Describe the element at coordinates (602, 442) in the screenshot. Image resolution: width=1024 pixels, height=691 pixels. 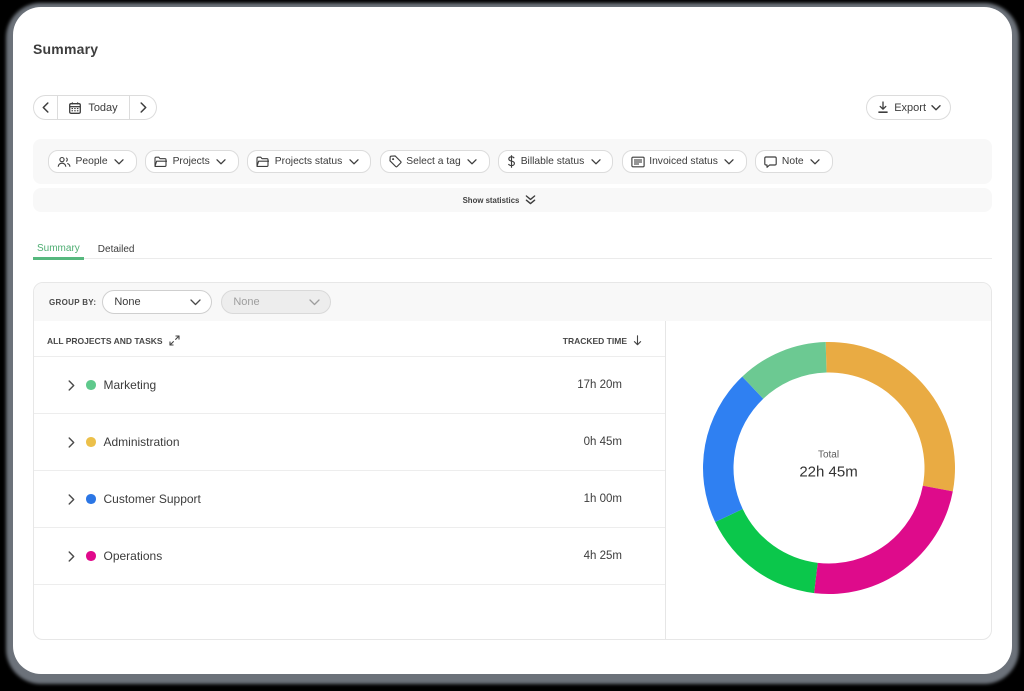
I see `tracked-time-value: 0h 45m` at that location.